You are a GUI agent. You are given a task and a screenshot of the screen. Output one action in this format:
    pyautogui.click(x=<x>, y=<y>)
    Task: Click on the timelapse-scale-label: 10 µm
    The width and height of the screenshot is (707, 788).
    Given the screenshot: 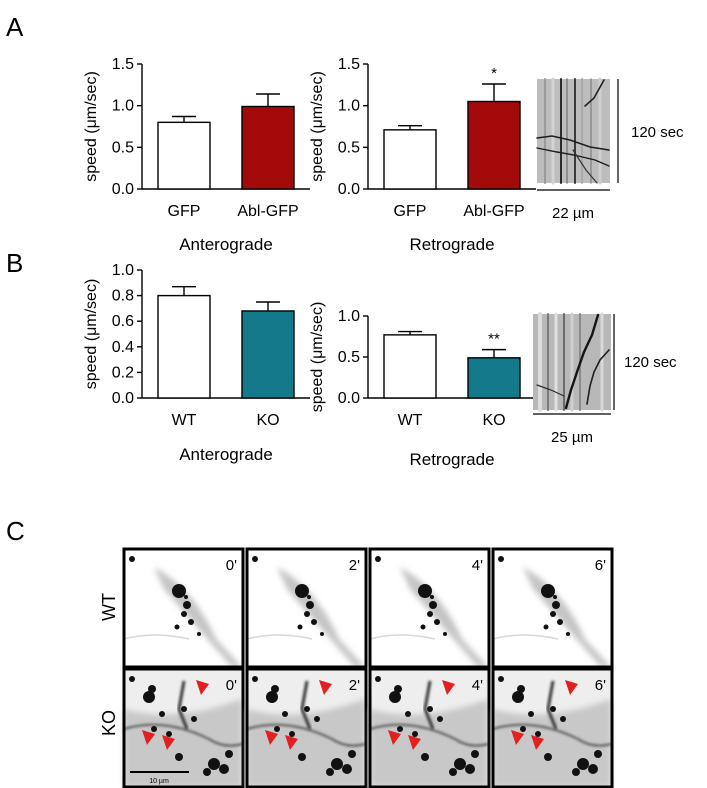 What is the action you would take?
    pyautogui.click(x=159, y=781)
    